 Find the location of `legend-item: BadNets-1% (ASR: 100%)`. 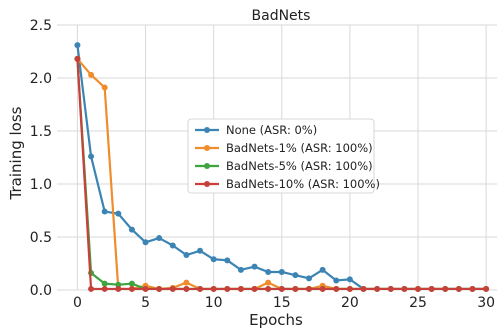

legend-item: BadNets-1% (ASR: 100%) is located at coordinates (284, 148).